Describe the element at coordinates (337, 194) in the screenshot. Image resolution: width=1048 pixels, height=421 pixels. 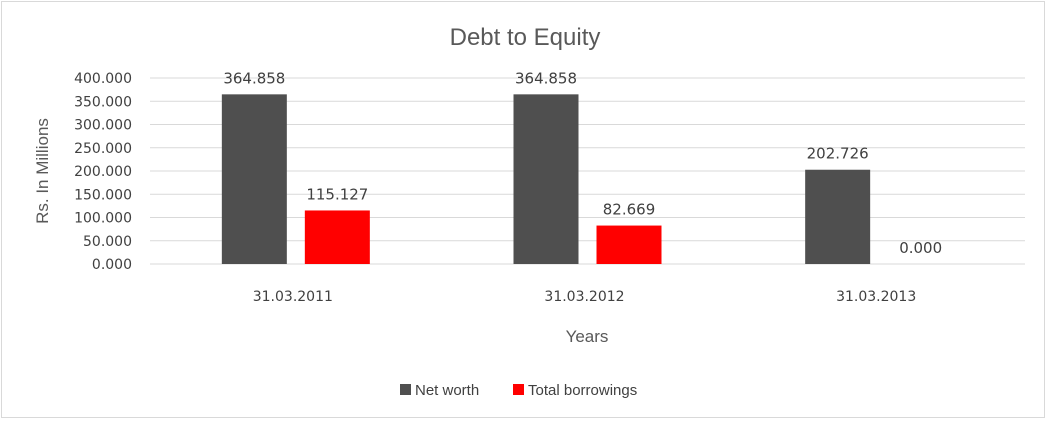
I see `data-label: 115.127` at that location.